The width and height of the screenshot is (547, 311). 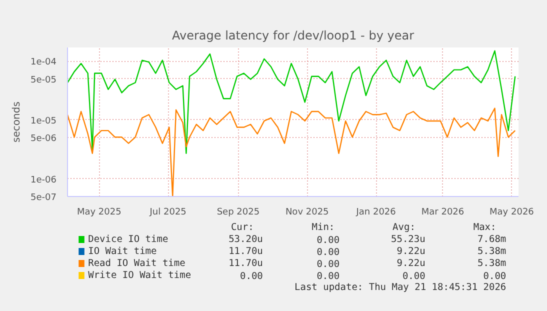 I want to click on x-tick-label: Sep 2025, so click(x=238, y=213).